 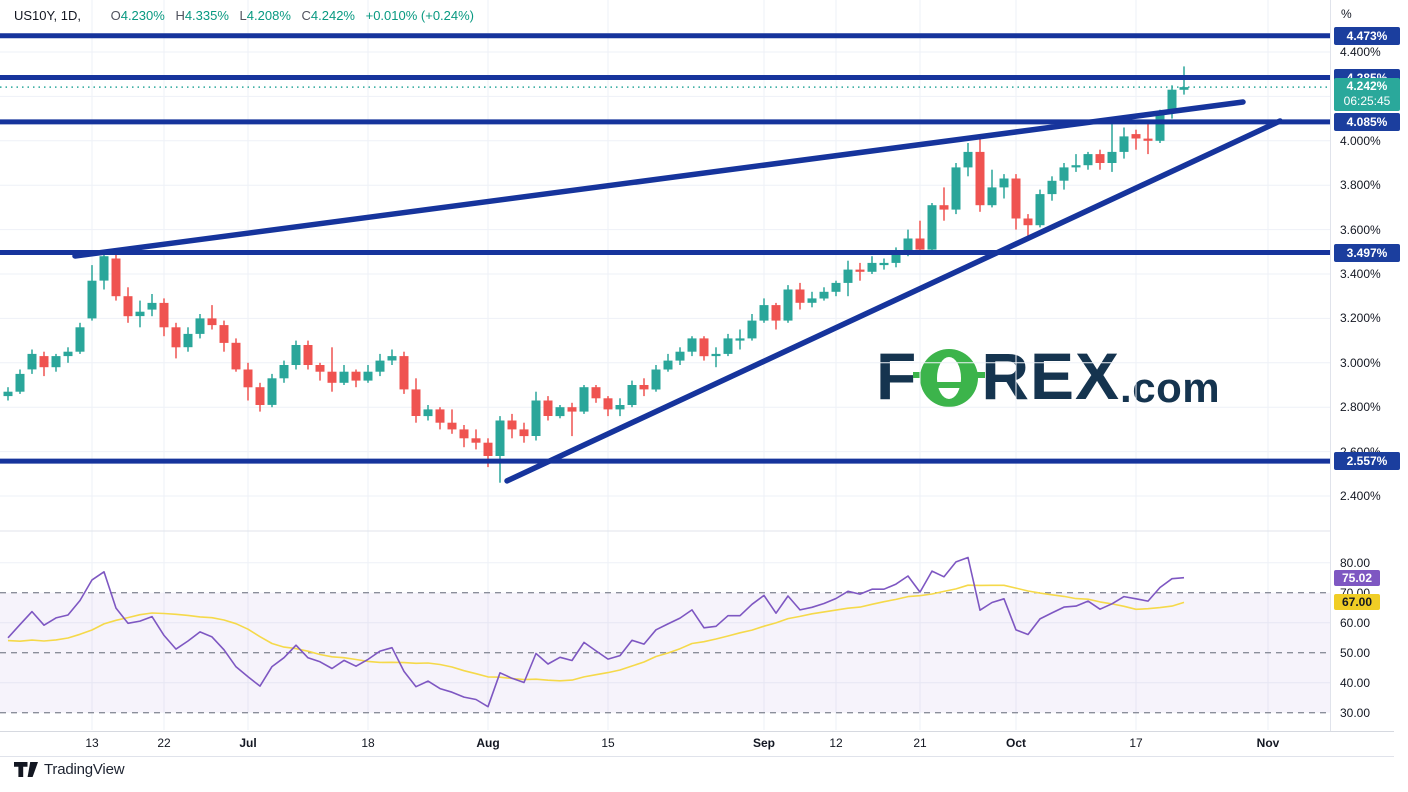 I want to click on symbol-title: US10Y, 1D,, so click(x=47, y=15).